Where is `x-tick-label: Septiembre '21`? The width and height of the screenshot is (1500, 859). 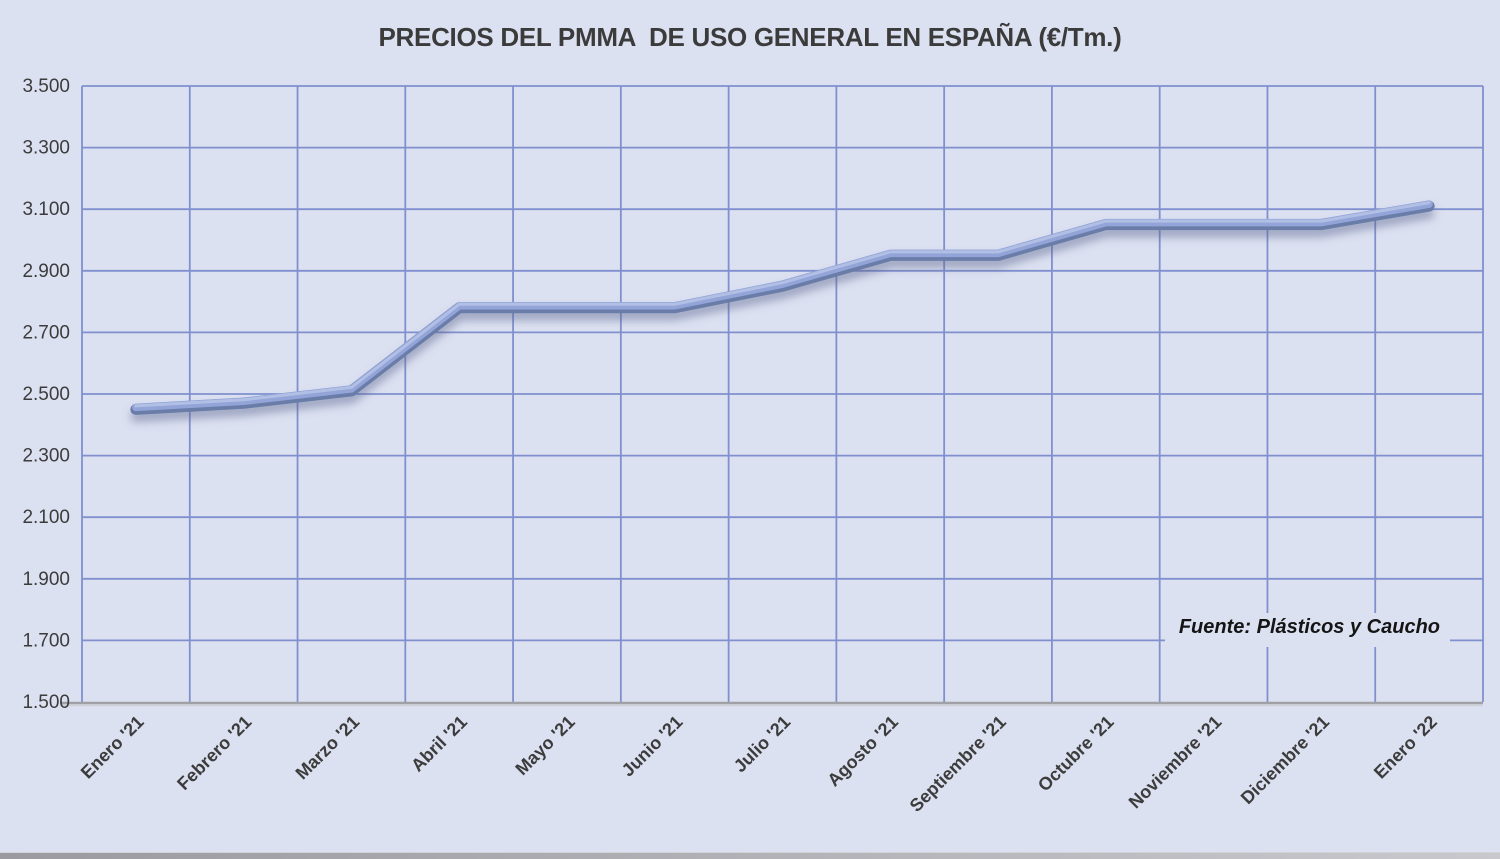 x-tick-label: Septiembre '21 is located at coordinates (958, 764).